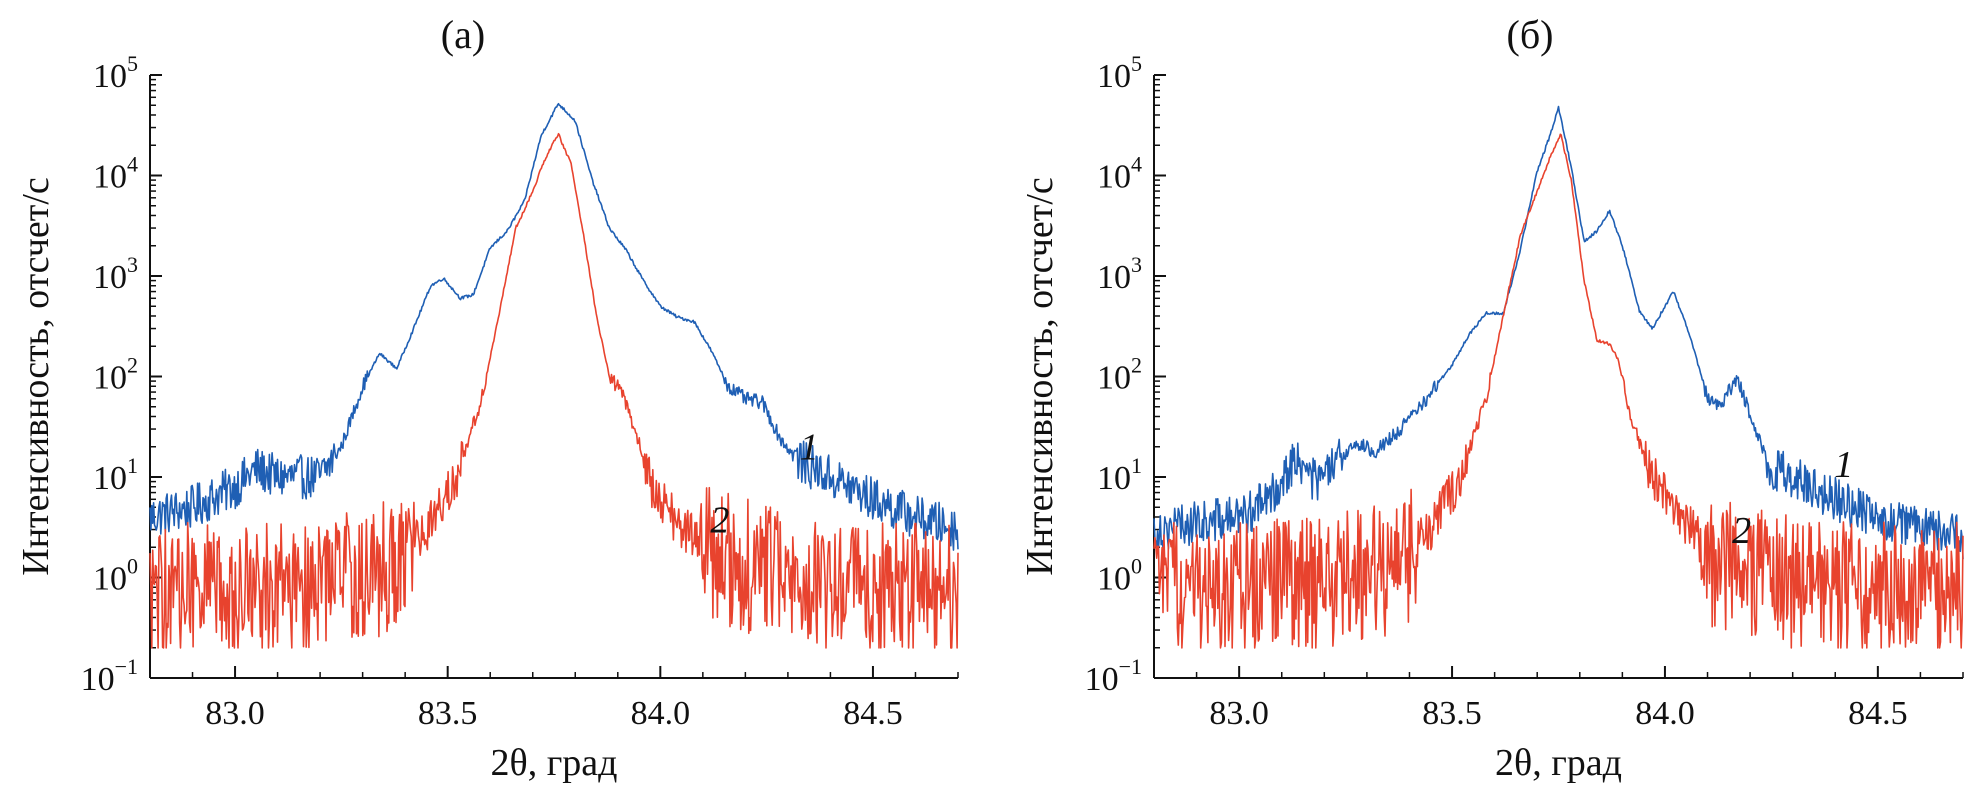 The width and height of the screenshot is (1979, 801). Describe the element at coordinates (1530, 34) in the screenshot. I see `panel-title: (б)` at that location.